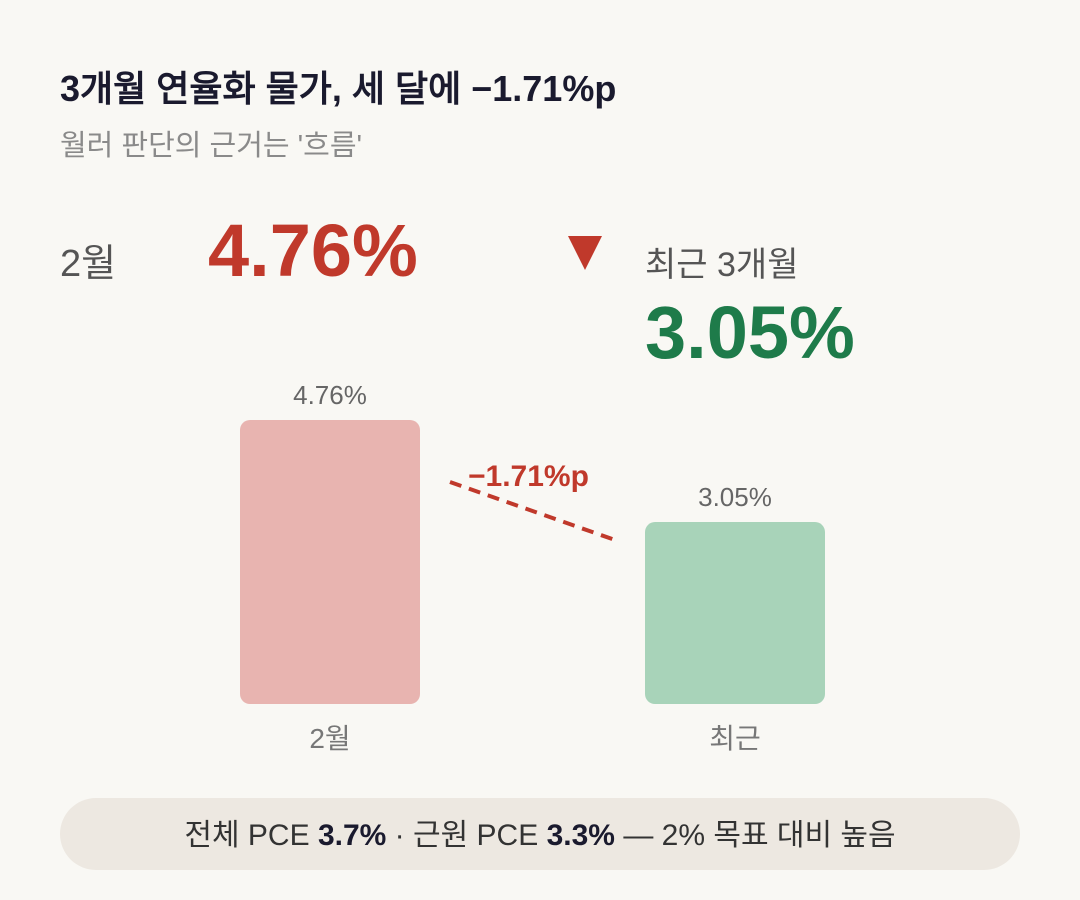  What do you see at coordinates (585, 253) in the screenshot?
I see `down-arrow` at bounding box center [585, 253].